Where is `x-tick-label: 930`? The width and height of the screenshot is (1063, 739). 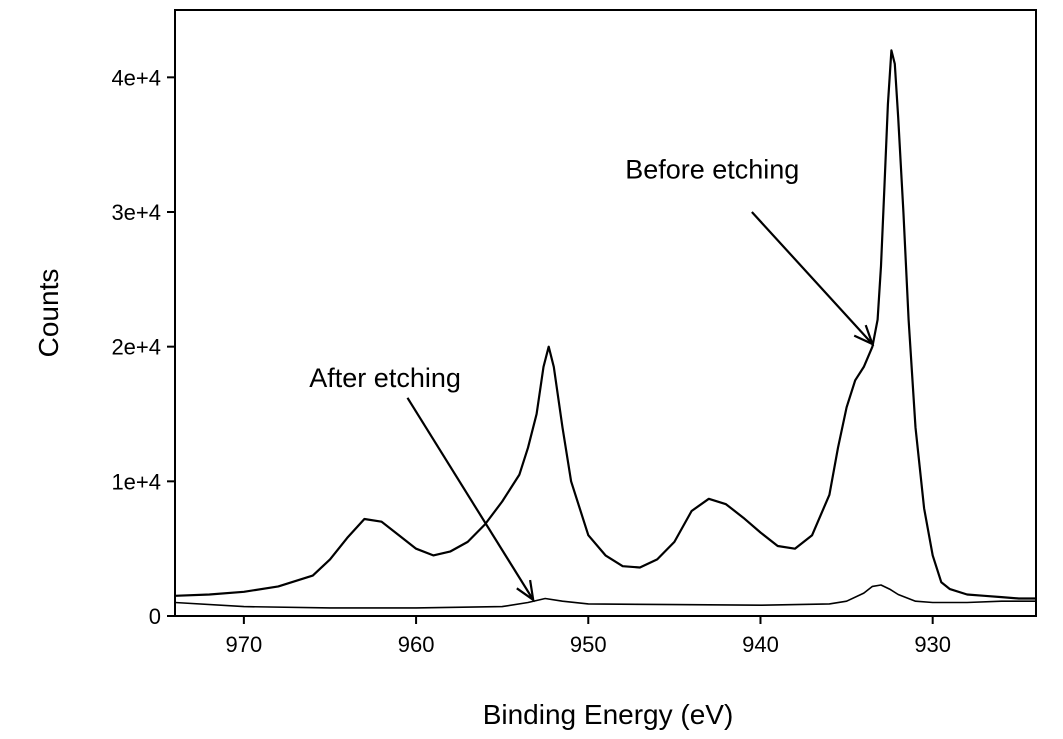 x-tick-label: 930 is located at coordinates (932, 644).